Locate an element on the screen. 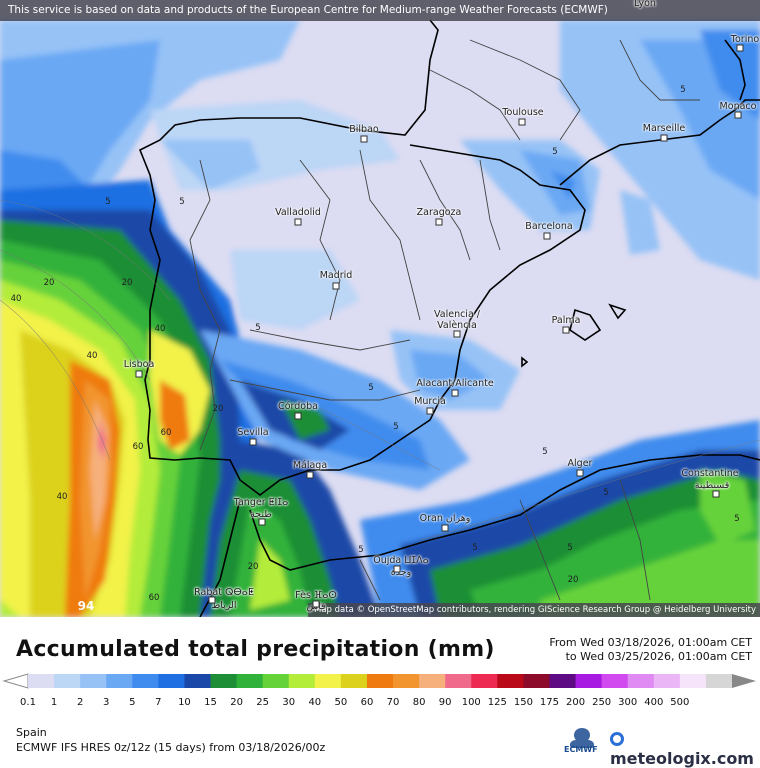  city-lisboa: Lisboa is located at coordinates (139, 364).